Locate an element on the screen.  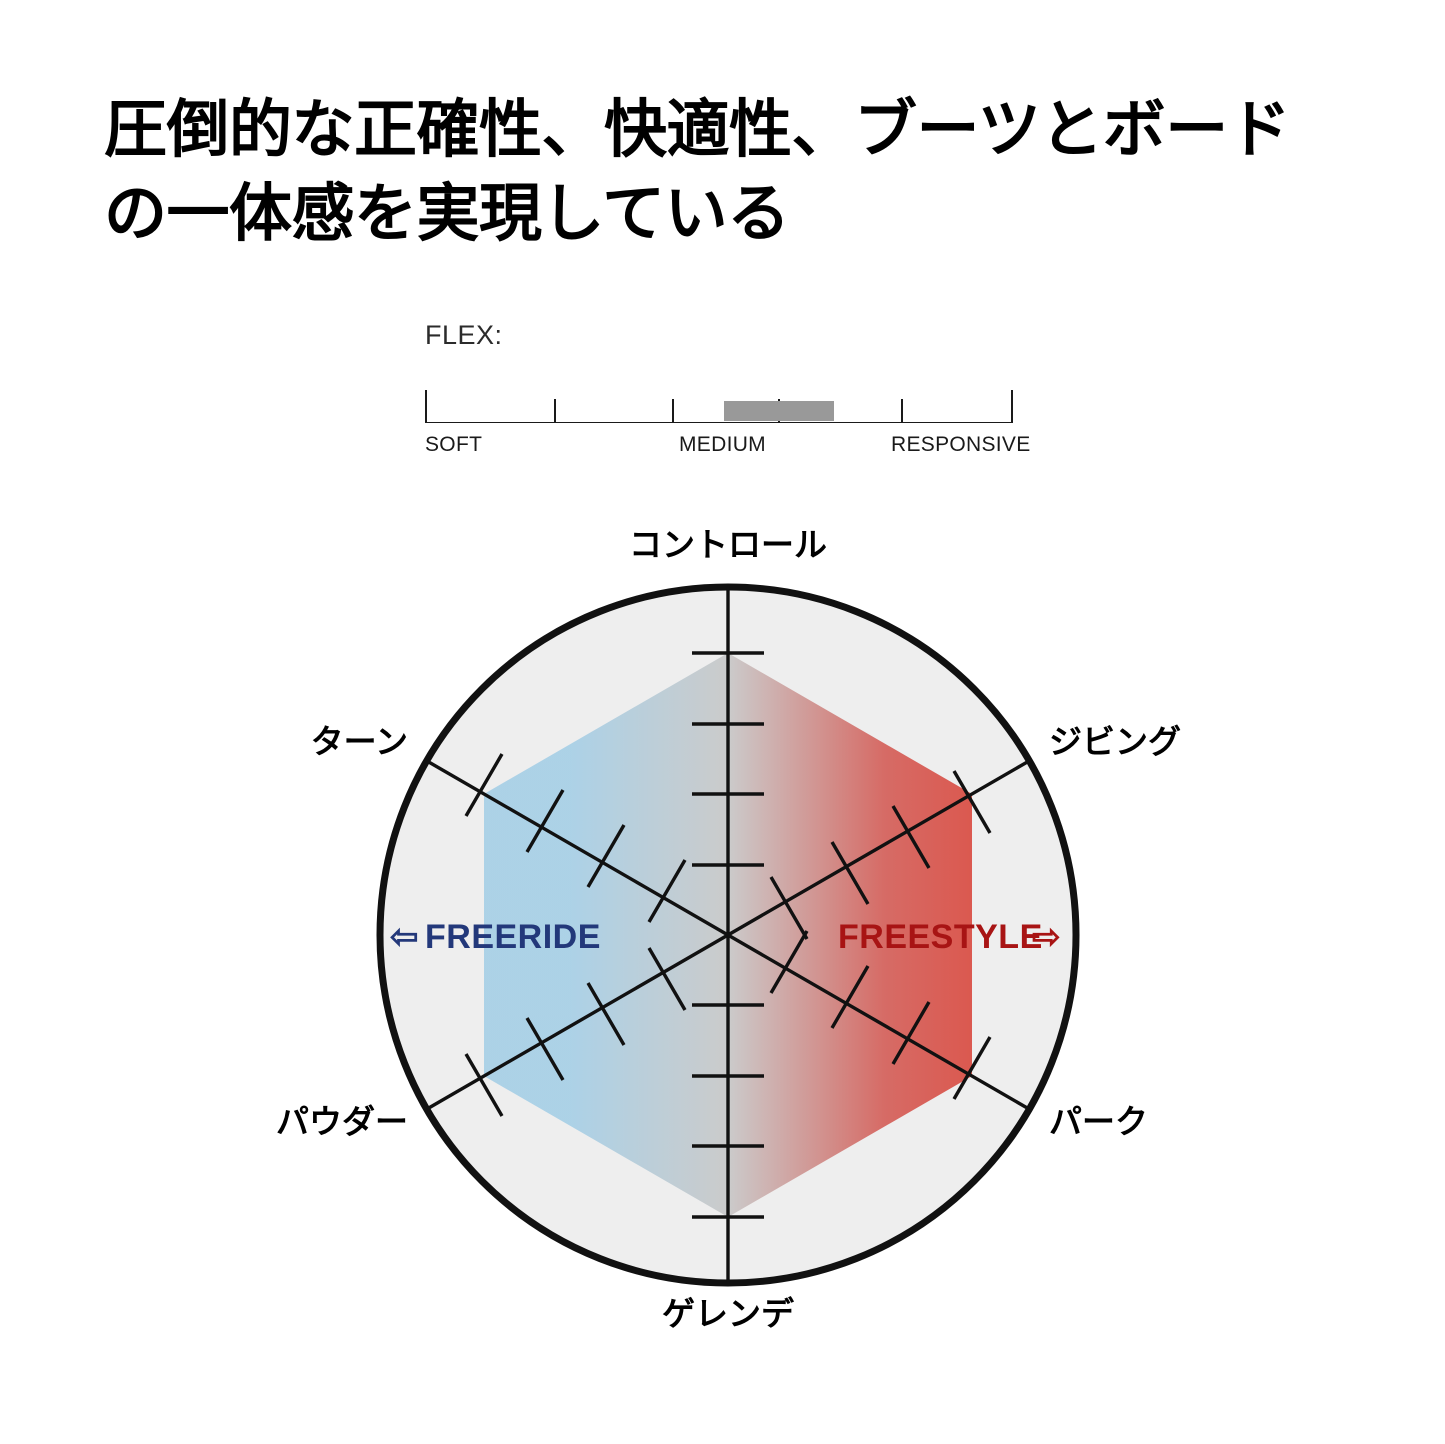
freestyle-annotation: FREESTYLE ⇨ is located at coordinates (949, 937).